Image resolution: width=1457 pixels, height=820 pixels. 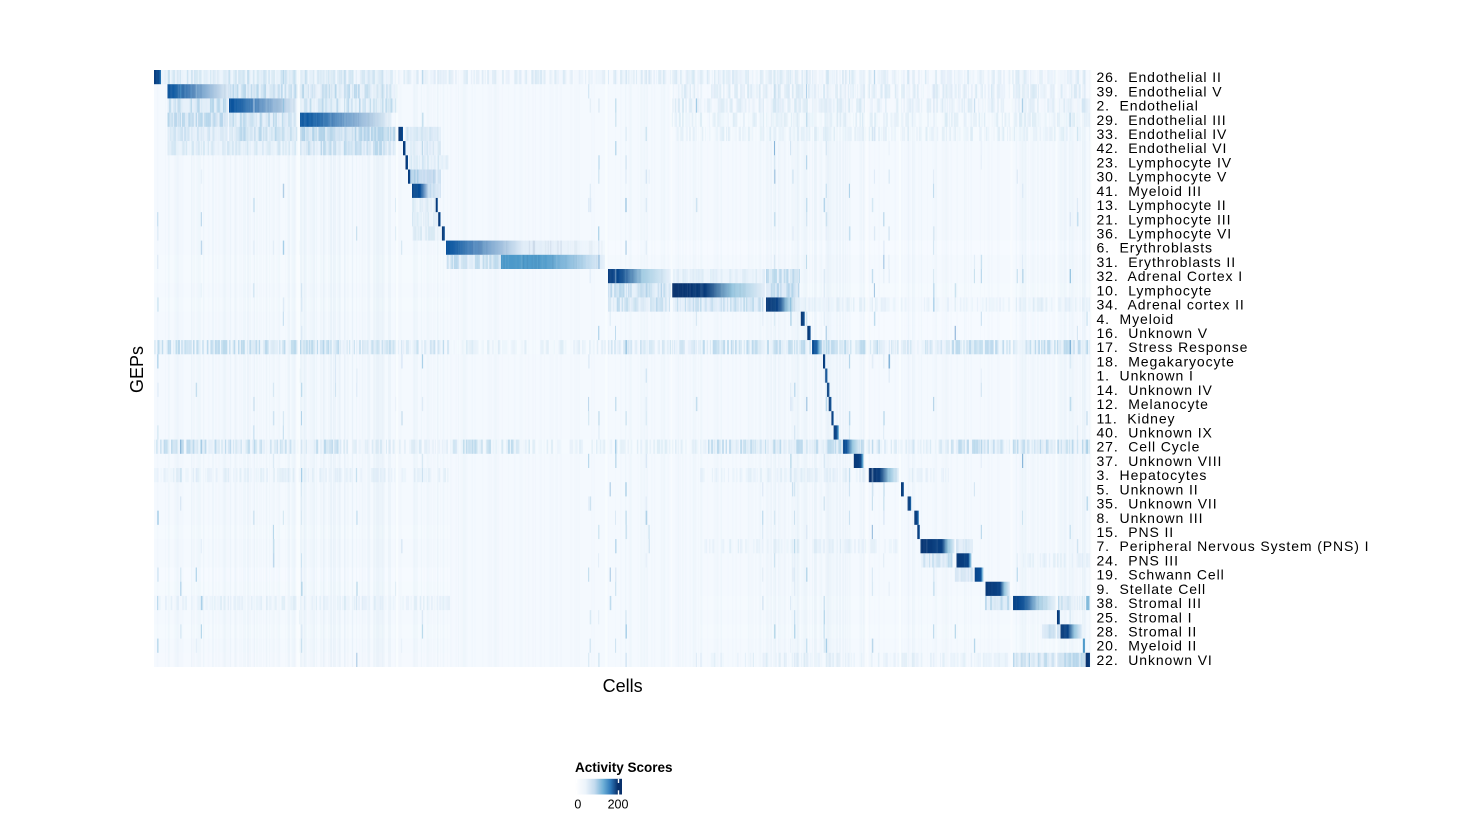 What do you see at coordinates (618, 805) in the screenshot?
I see `svg-text: 200` at bounding box center [618, 805].